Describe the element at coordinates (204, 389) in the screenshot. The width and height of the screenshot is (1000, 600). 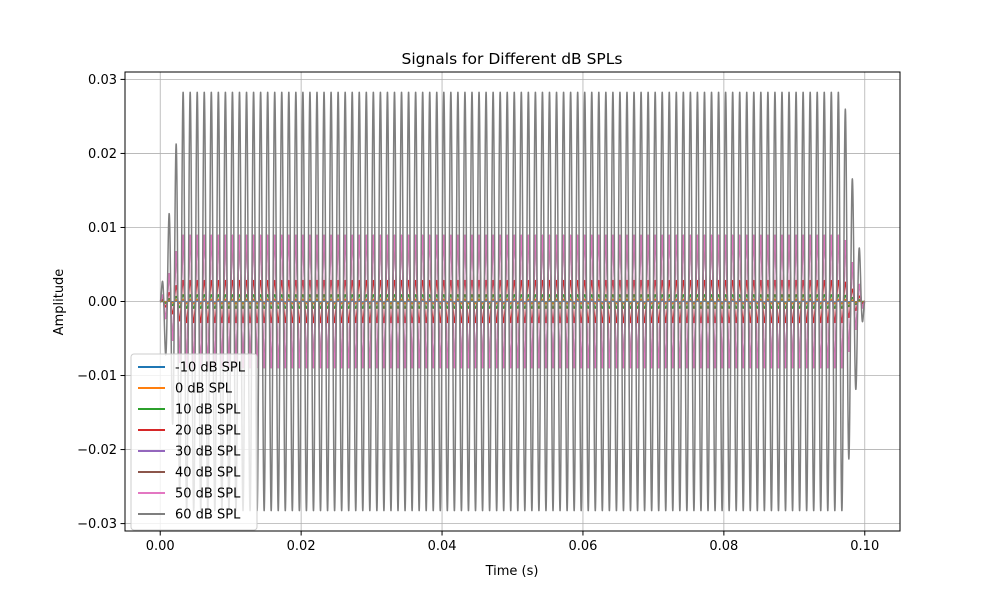
I see `legend-label: 0 dB SPL` at that location.